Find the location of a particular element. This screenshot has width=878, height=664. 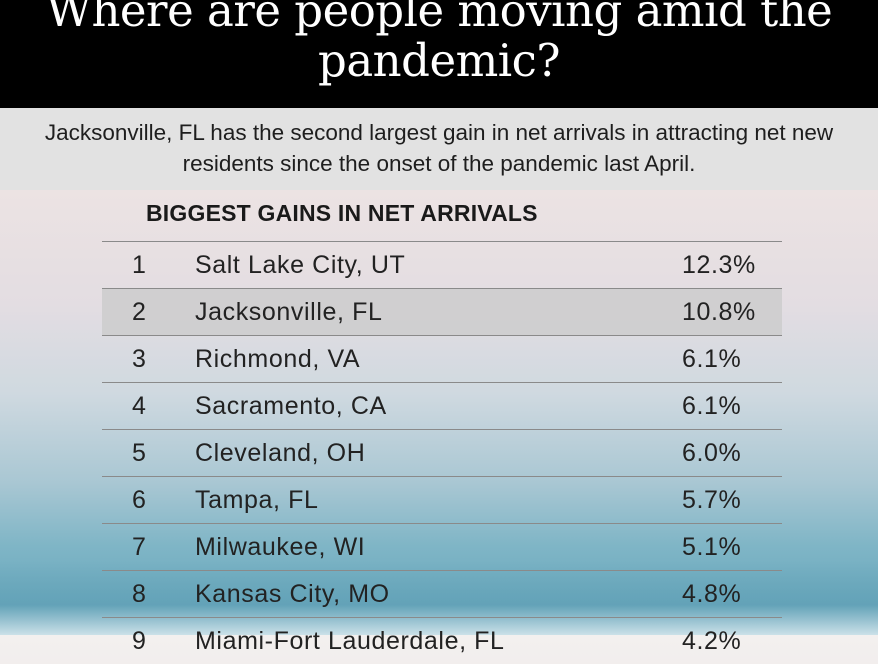

table-row: 6 Tampa, FL 5.7% is located at coordinates (442, 499).